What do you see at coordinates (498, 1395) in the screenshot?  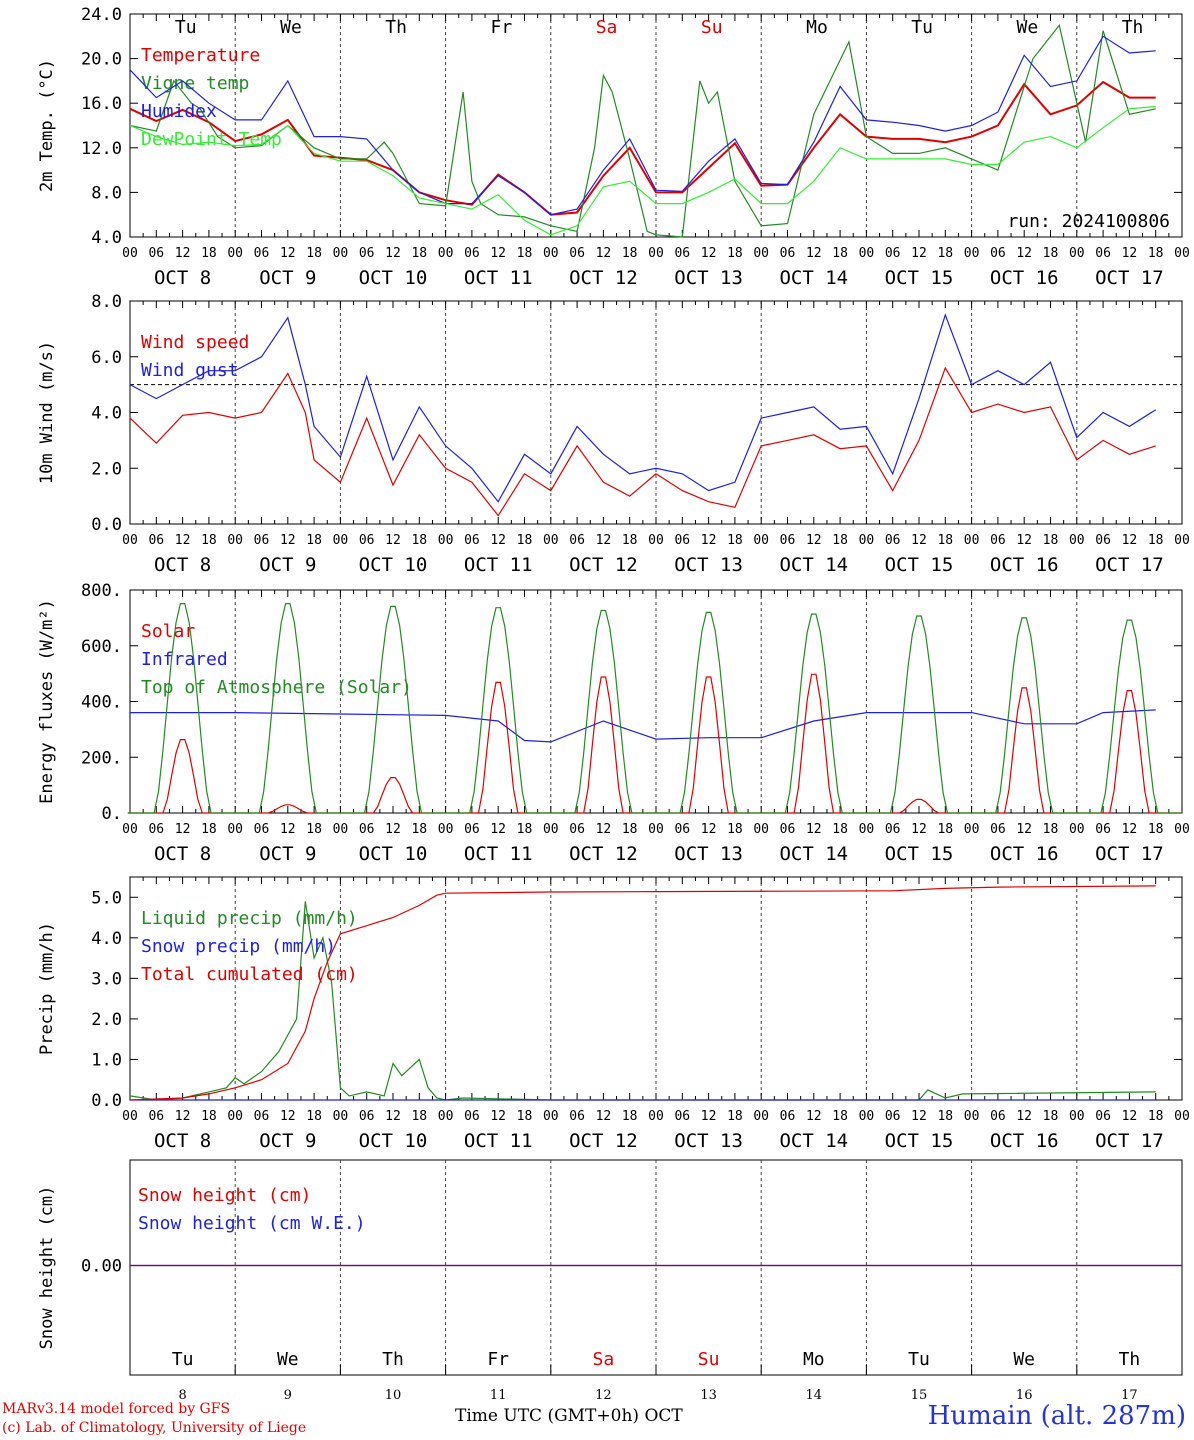 I see `day-number-label: 11` at bounding box center [498, 1395].